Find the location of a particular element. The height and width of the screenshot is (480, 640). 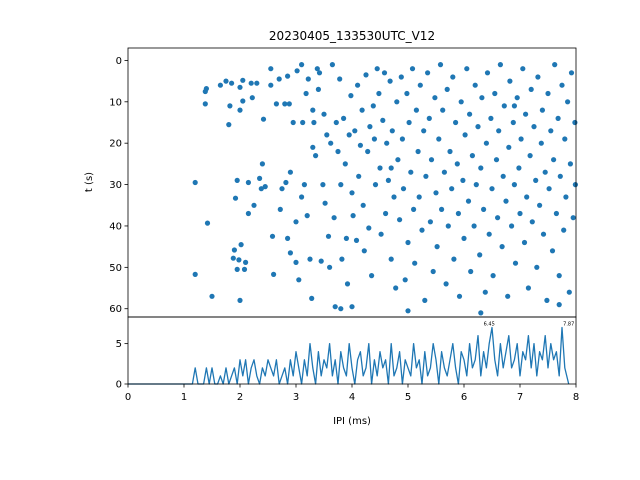

y-tick-label: 20 is located at coordinates (115, 144).